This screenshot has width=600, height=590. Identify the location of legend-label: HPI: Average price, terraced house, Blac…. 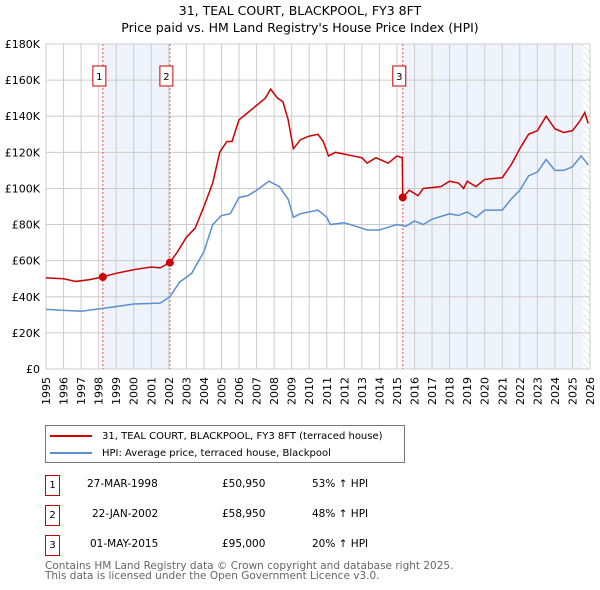
(216, 453).